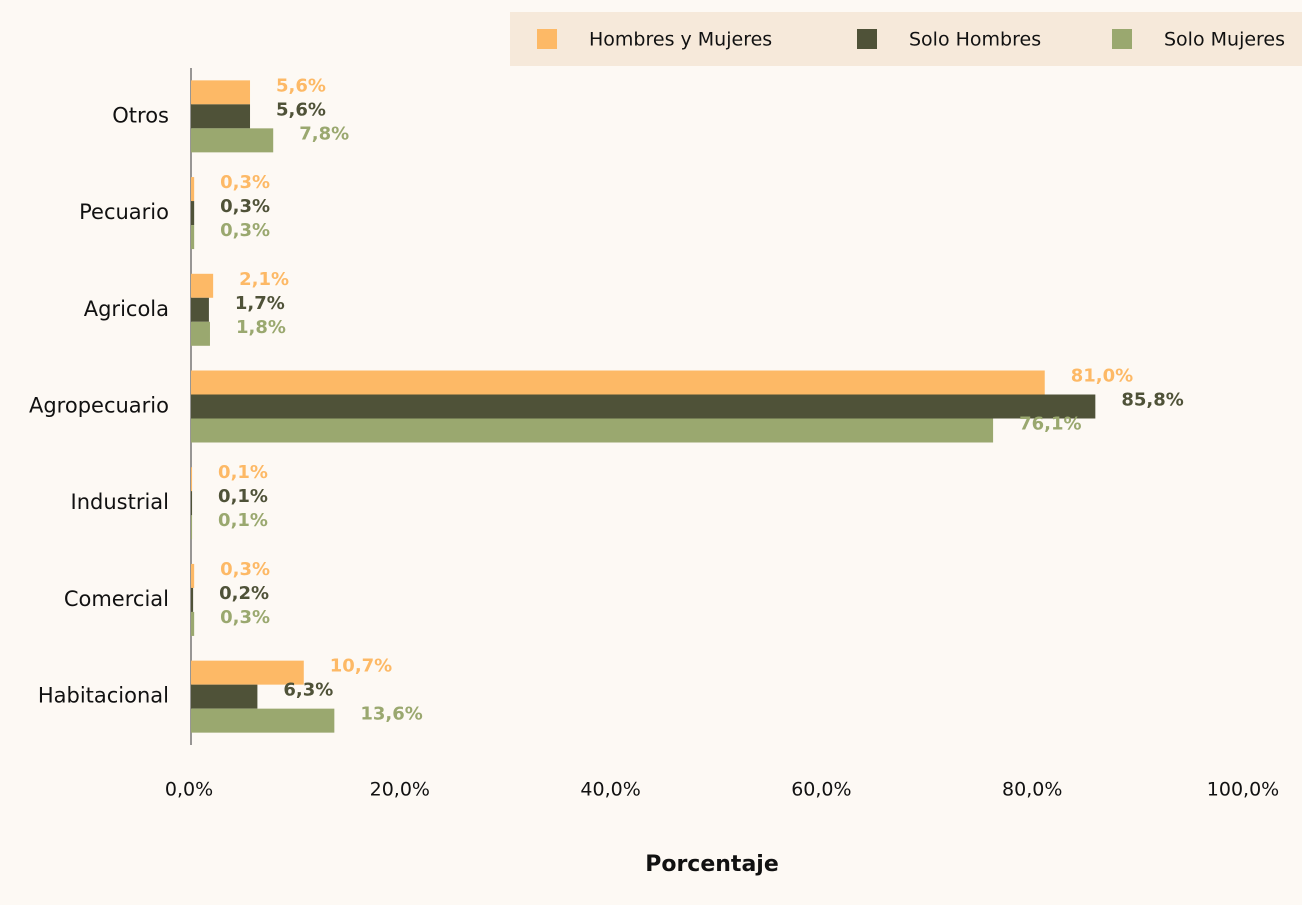 The image size is (1302, 905). Describe the element at coordinates (361, 666) in the screenshot. I see `data-label: 10,7%` at that location.